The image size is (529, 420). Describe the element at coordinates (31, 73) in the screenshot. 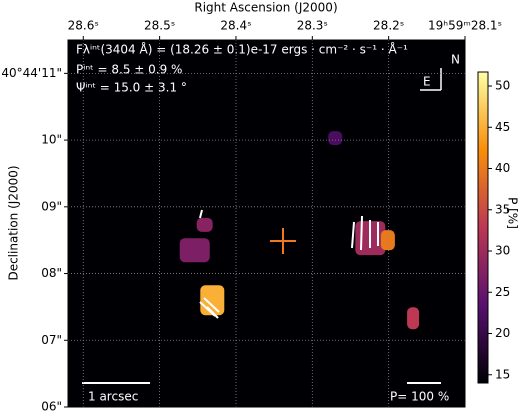

I see `y-tick-label: 40°44'11"` at that location.